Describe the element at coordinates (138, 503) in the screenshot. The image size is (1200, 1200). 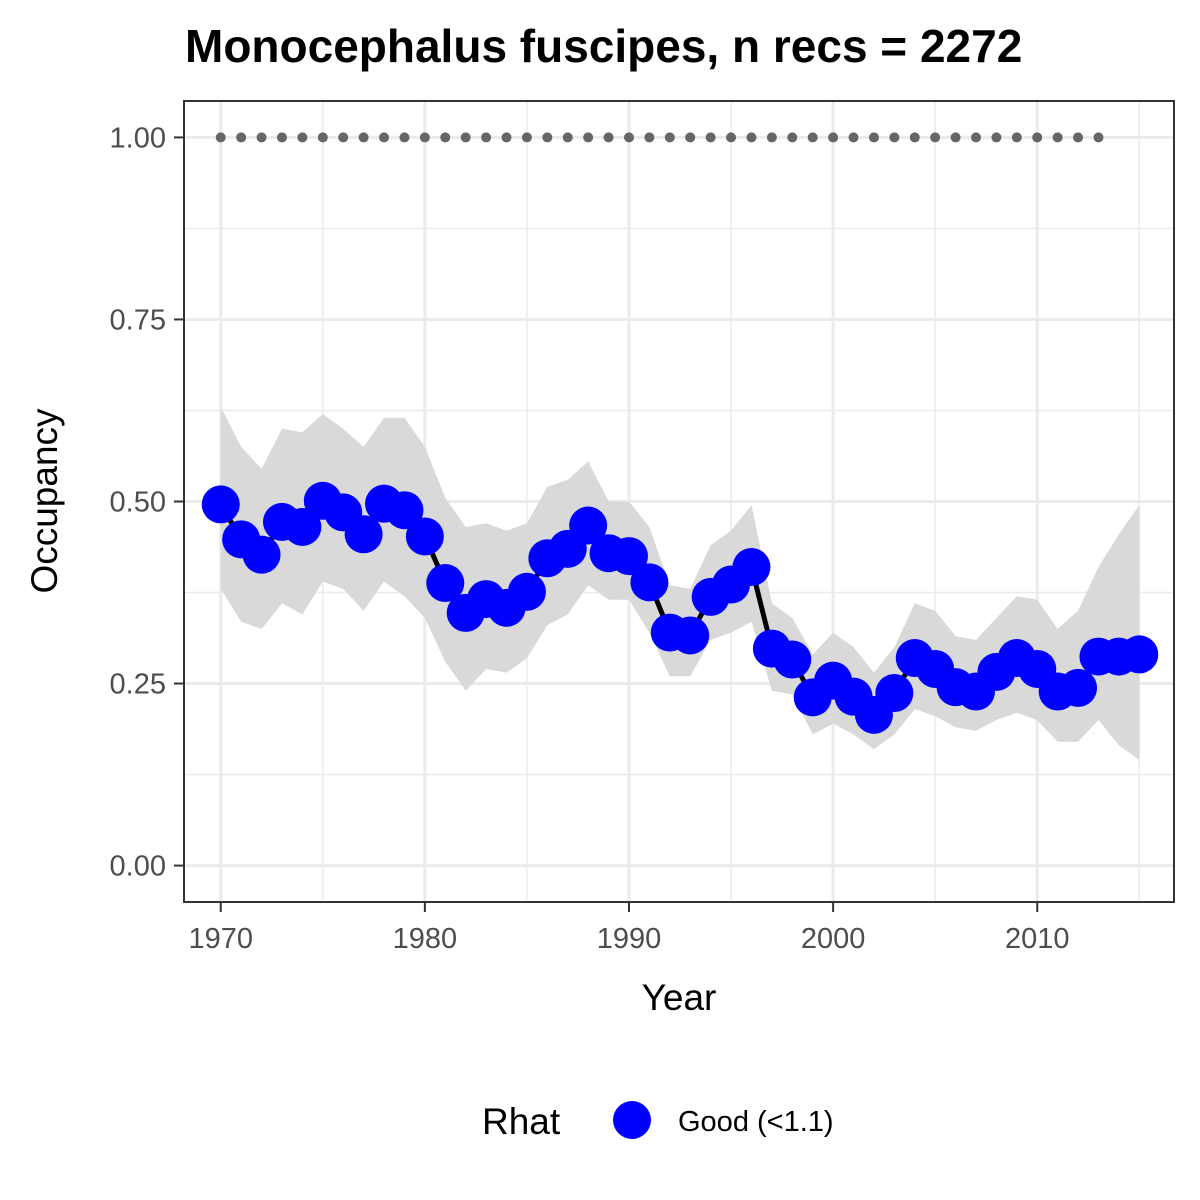
I see `y-tick-label: 0.50` at that location.